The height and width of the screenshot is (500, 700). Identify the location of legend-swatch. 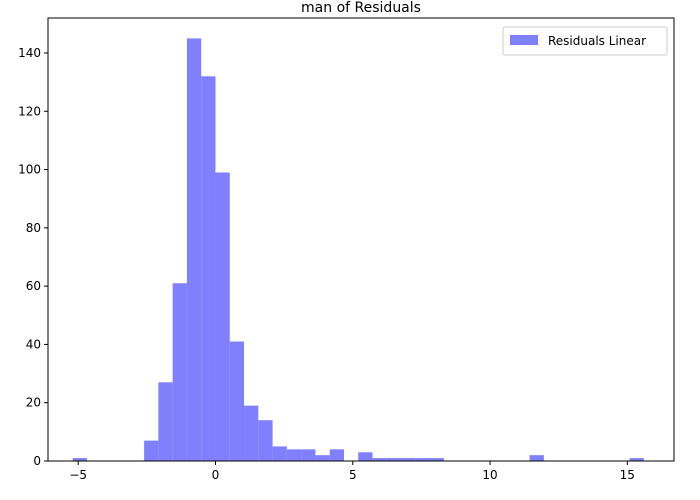
(524, 40).